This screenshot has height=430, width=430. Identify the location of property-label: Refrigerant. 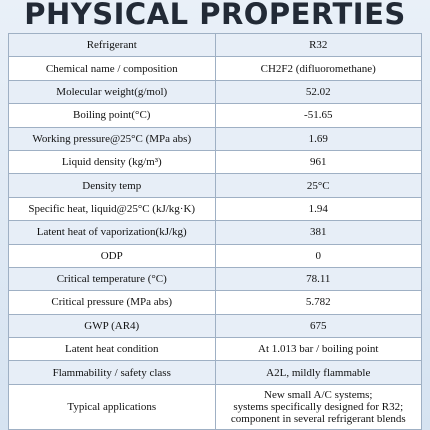
(112, 45).